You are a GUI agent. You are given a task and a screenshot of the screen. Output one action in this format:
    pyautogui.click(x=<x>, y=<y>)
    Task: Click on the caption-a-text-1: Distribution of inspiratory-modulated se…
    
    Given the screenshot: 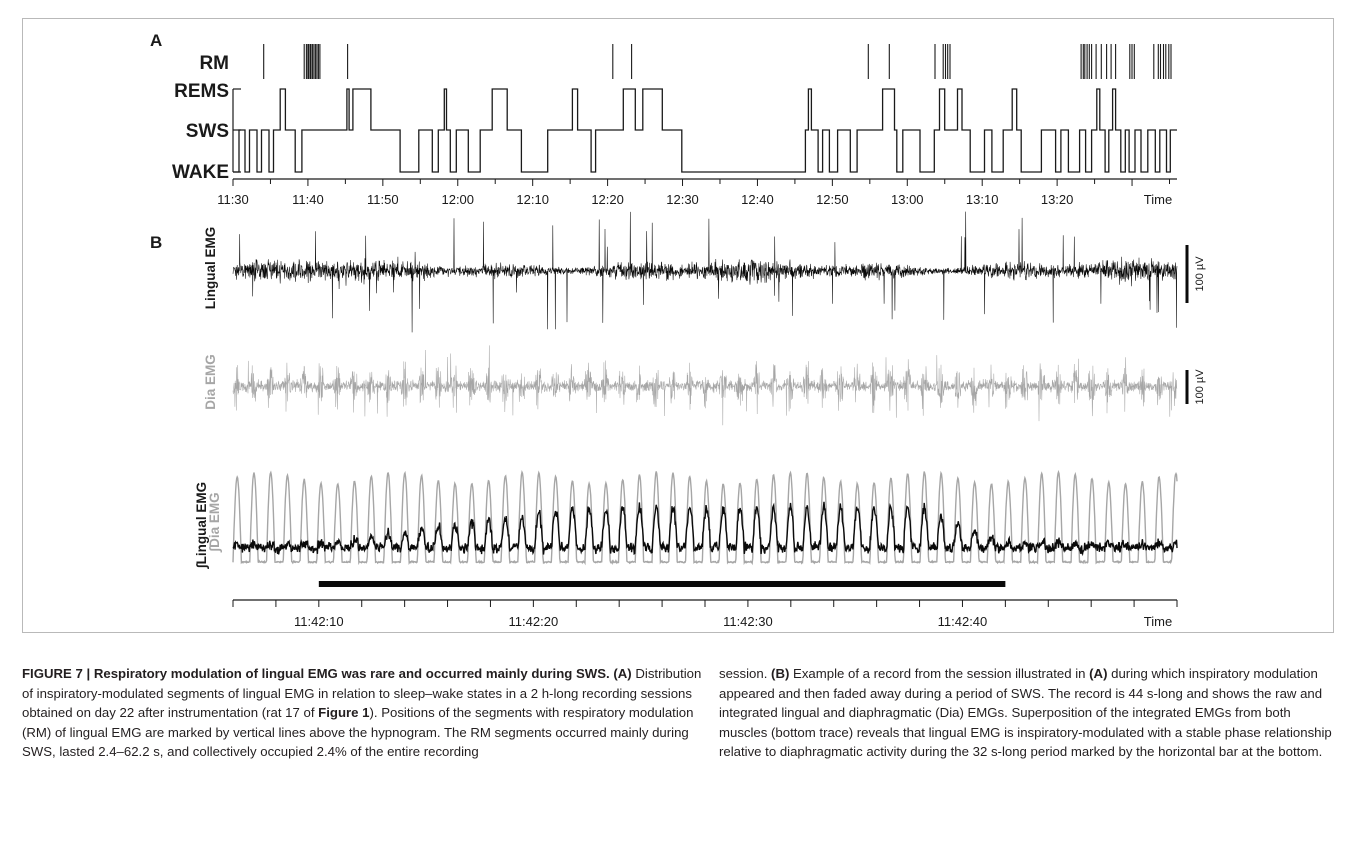 What is the action you would take?
    pyautogui.click(x=362, y=693)
    